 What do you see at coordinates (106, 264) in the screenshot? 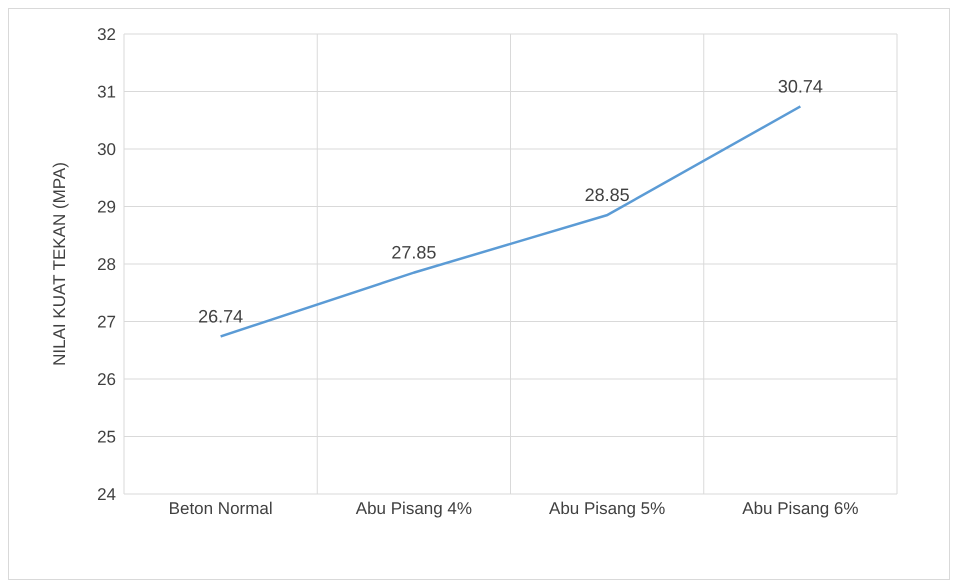
I see `y-tick-label: 28` at bounding box center [106, 264].